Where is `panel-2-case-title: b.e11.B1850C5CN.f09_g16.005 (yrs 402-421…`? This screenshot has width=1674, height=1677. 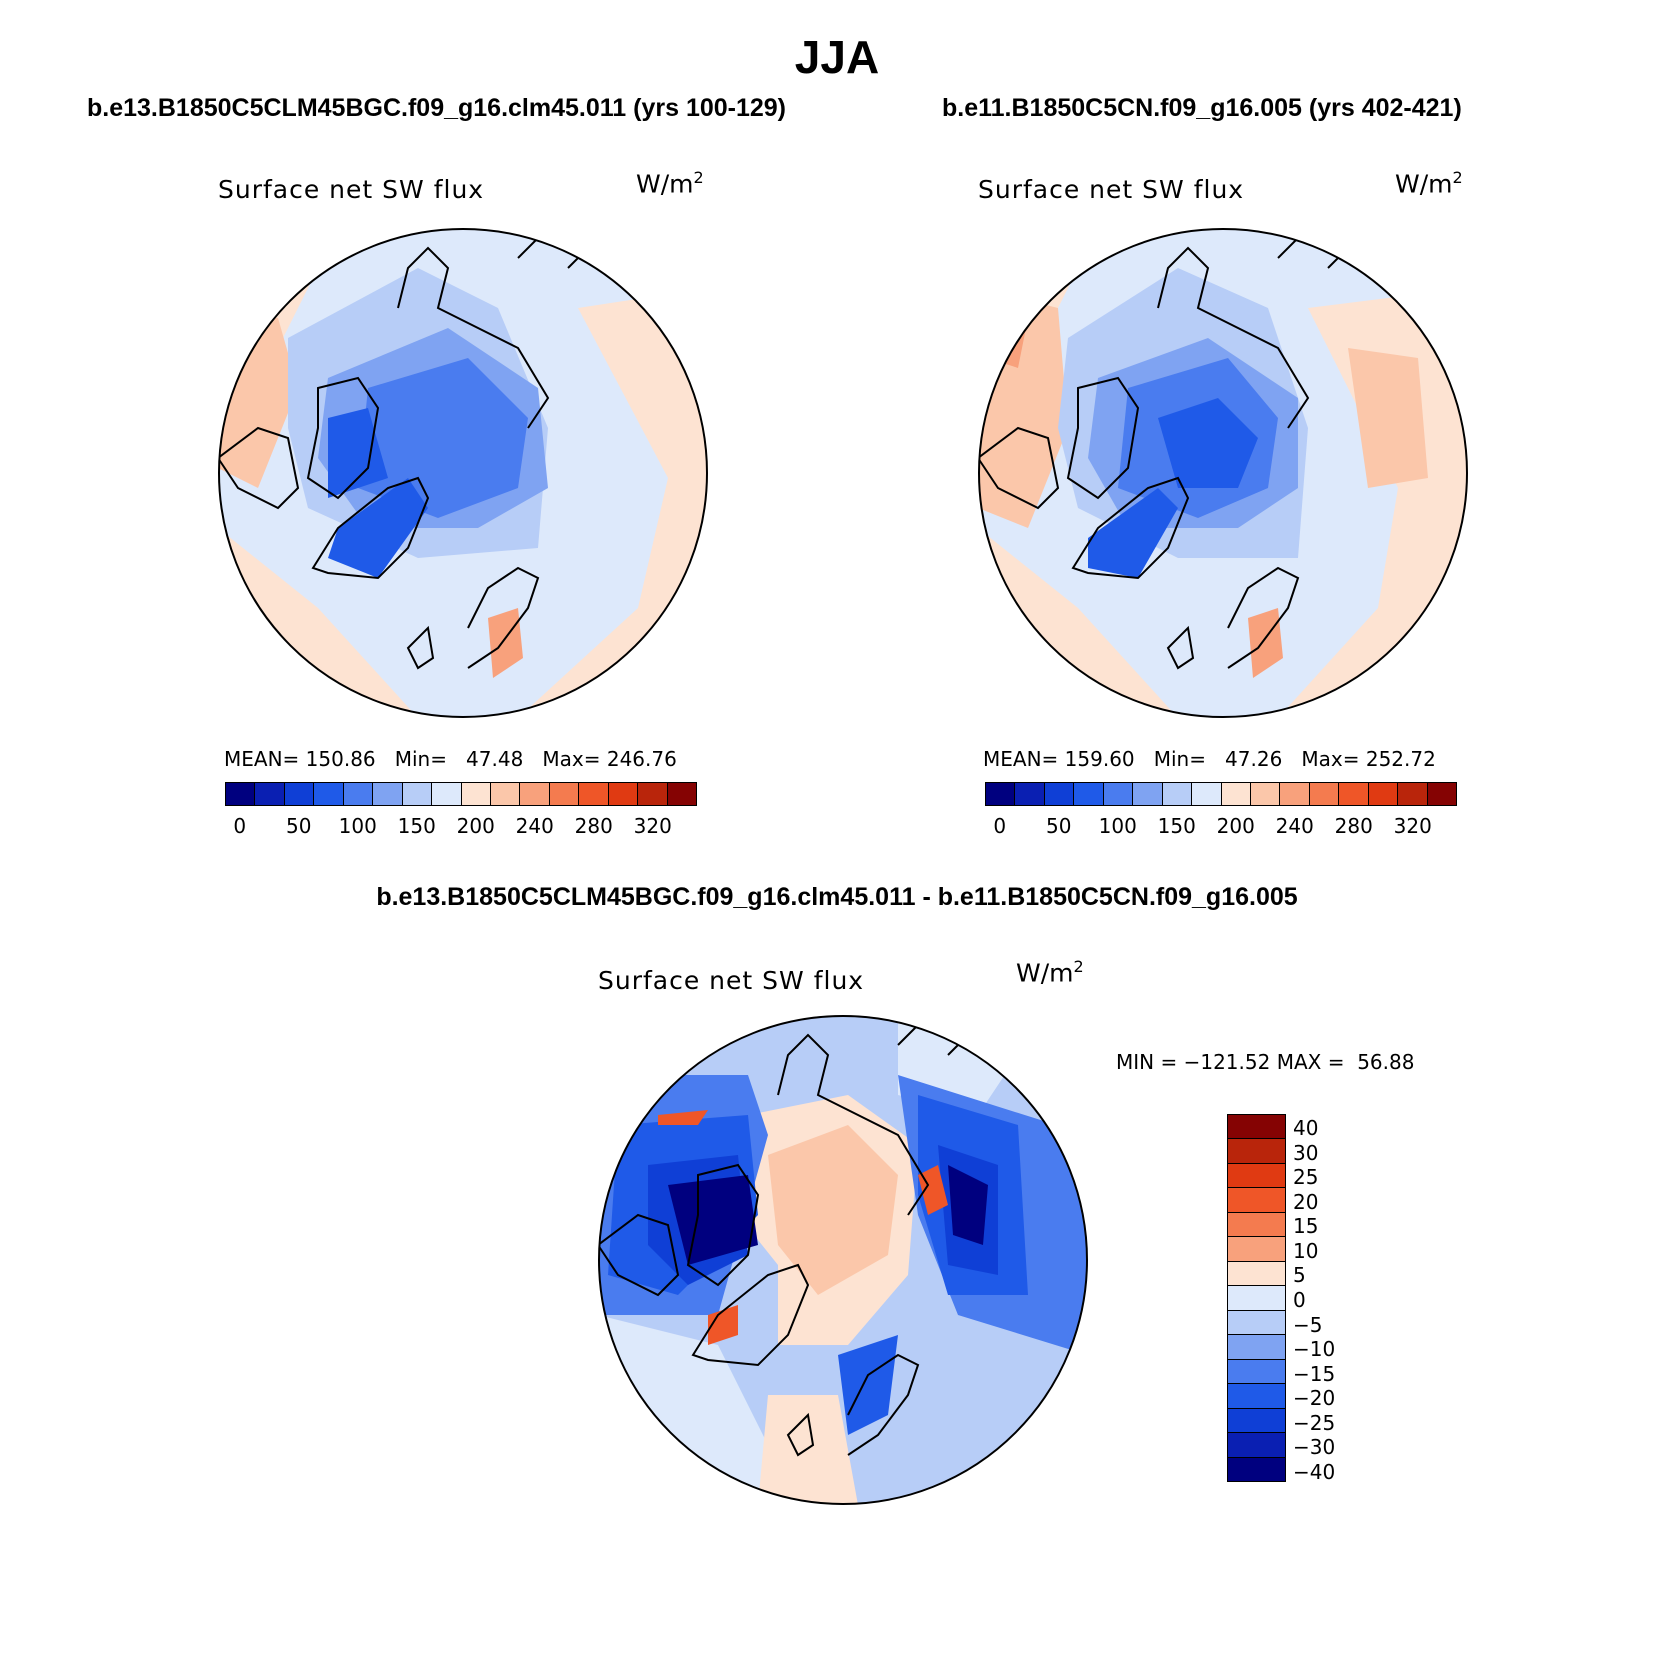 panel-2-case-title: b.e11.B1850C5CN.f09_g16.005 (yrs 402-421… is located at coordinates (1202, 108).